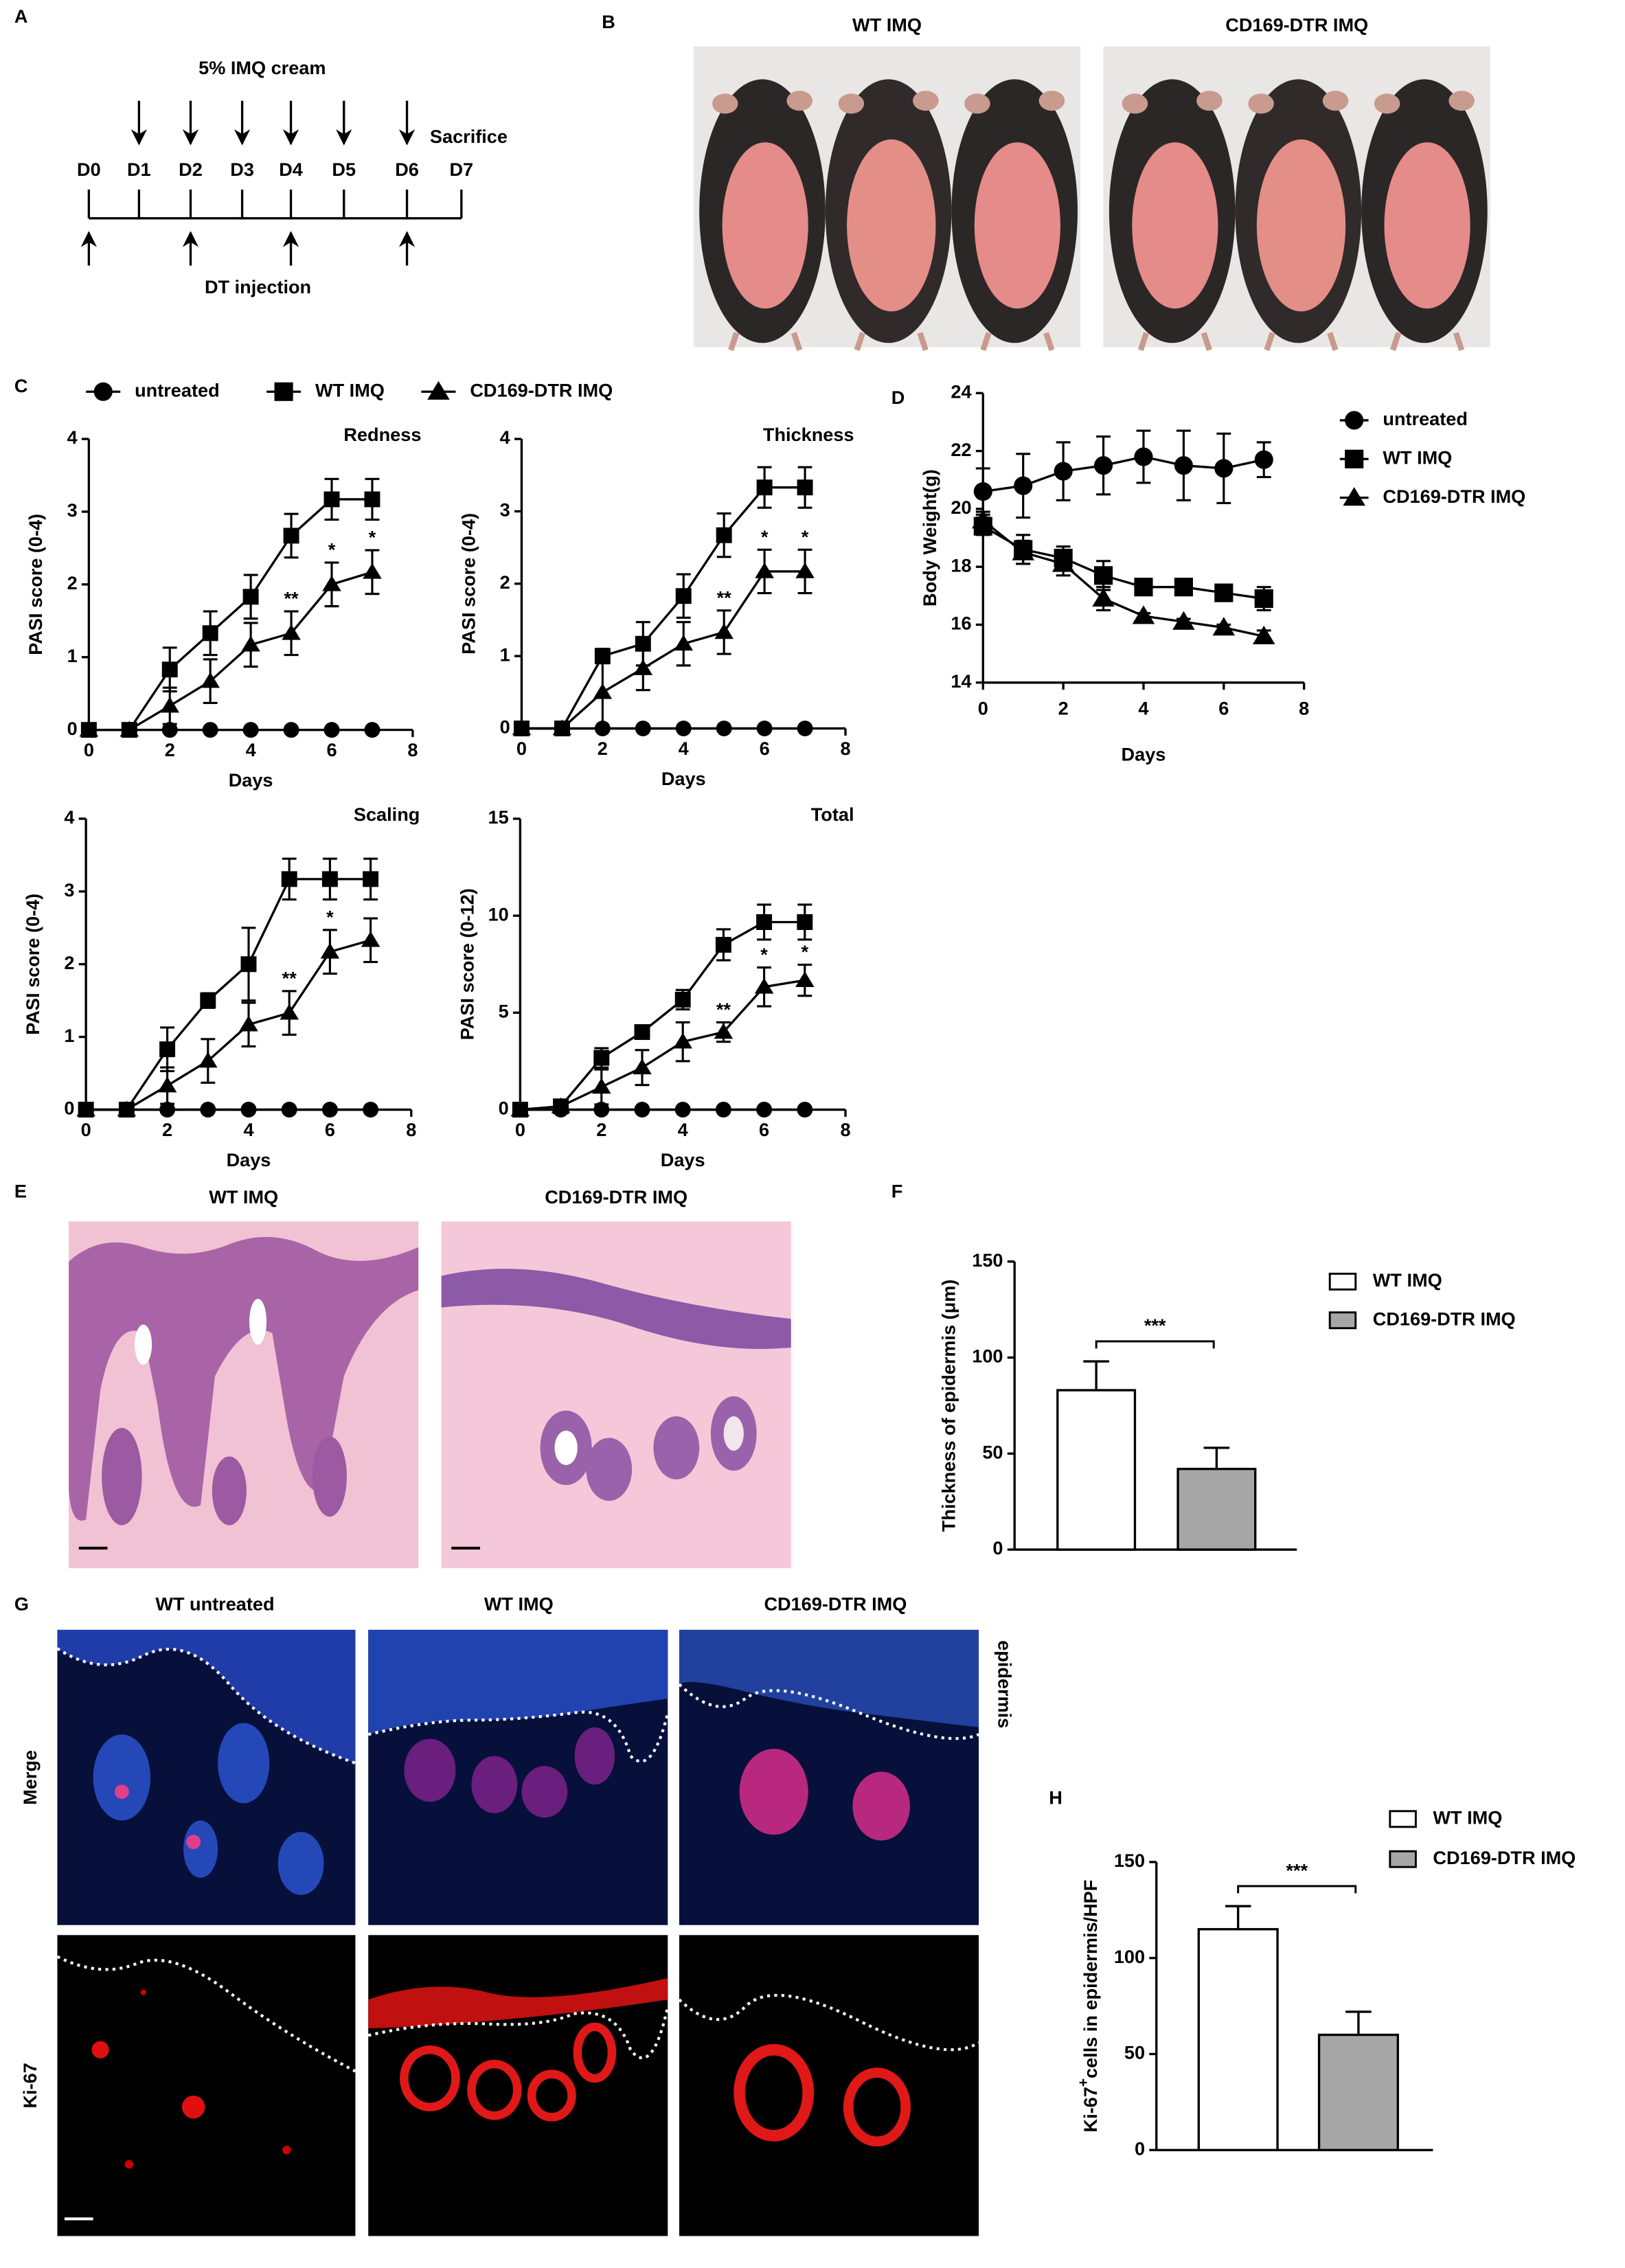  Describe the element at coordinates (808, 435) in the screenshot. I see `chart-title: Thickness` at that location.